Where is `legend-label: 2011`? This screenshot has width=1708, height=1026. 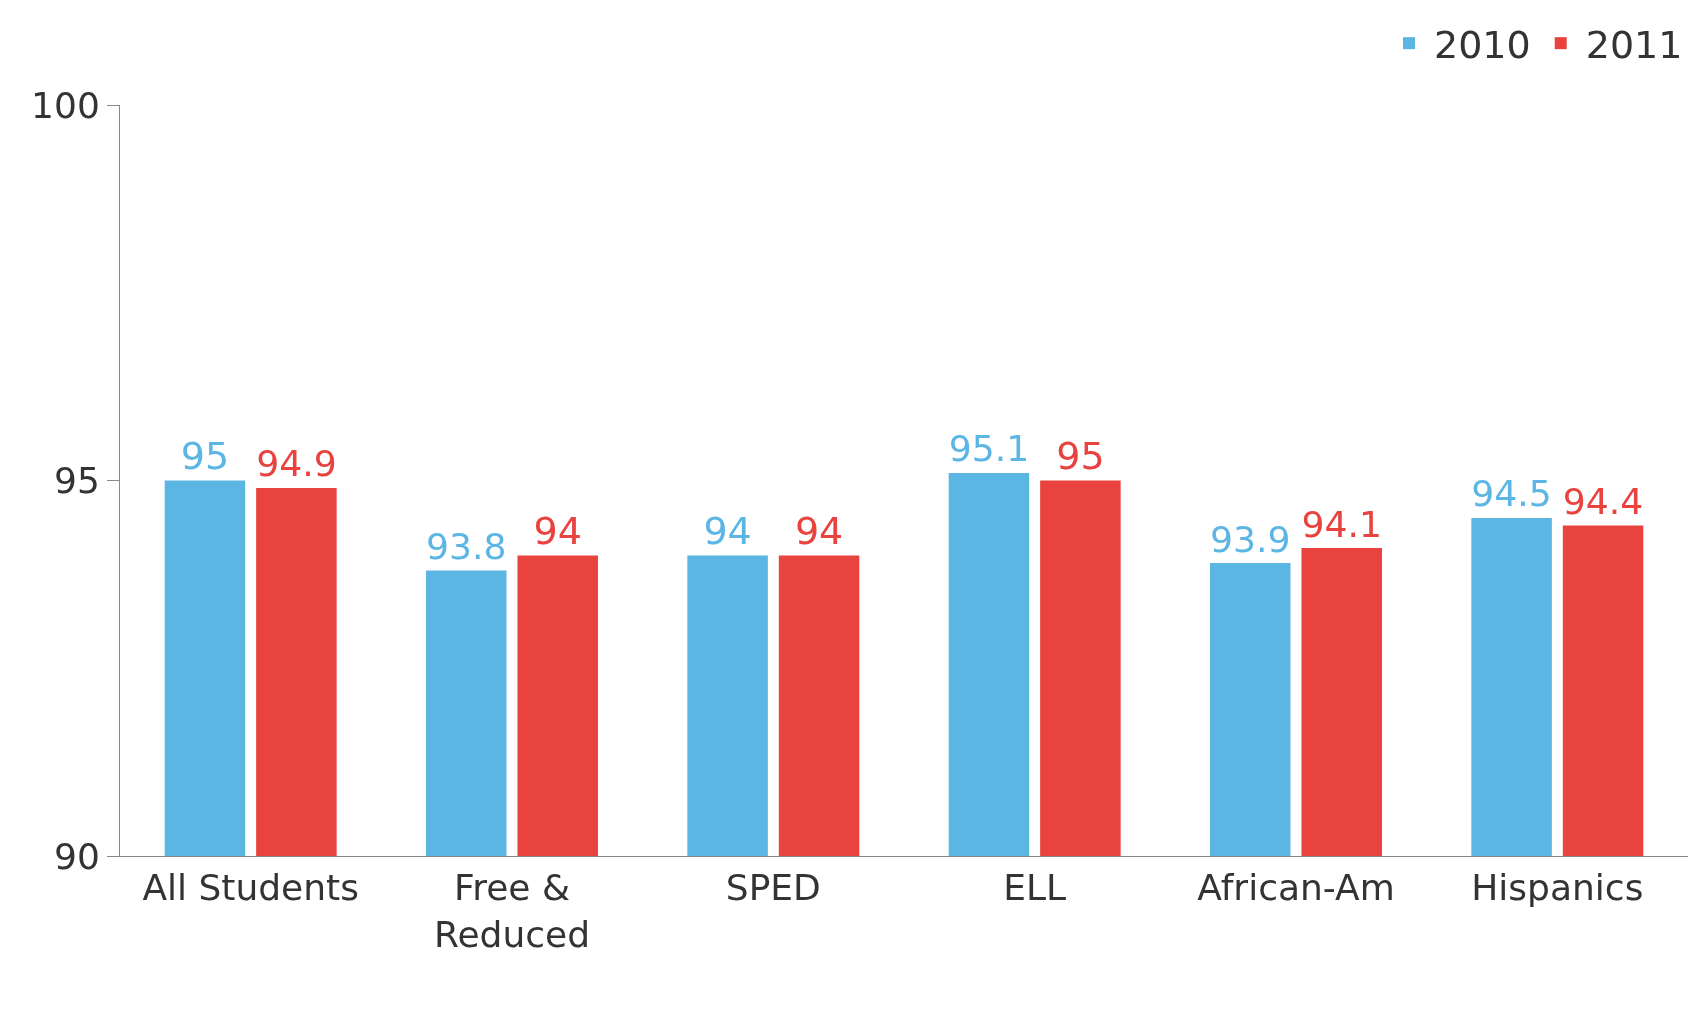
legend-label: 2011 is located at coordinates (1634, 44).